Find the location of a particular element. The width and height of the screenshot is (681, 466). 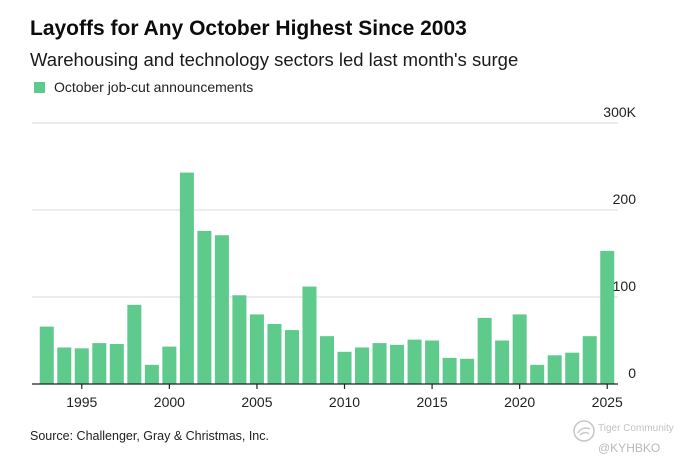

x-tick-labels: 1995 2000 2005 2010 2015 2020 2025 is located at coordinates (344, 402).